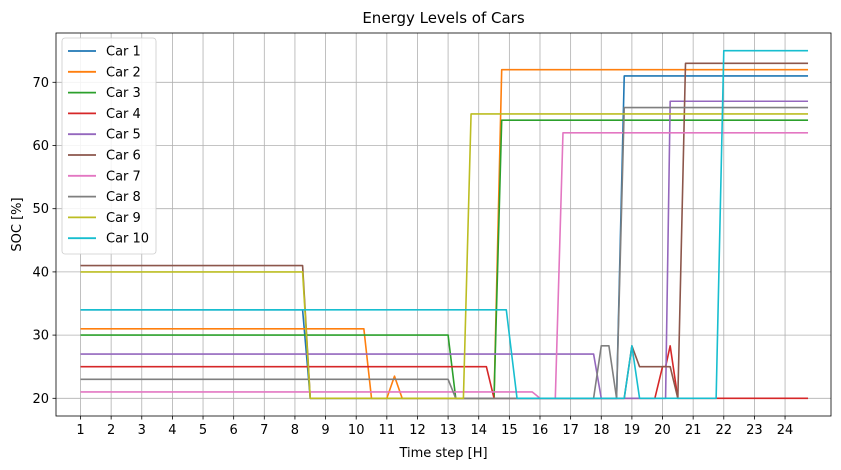 The height and width of the screenshot is (470, 841). Describe the element at coordinates (295, 430) in the screenshot. I see `x-tick-label: 8` at that location.